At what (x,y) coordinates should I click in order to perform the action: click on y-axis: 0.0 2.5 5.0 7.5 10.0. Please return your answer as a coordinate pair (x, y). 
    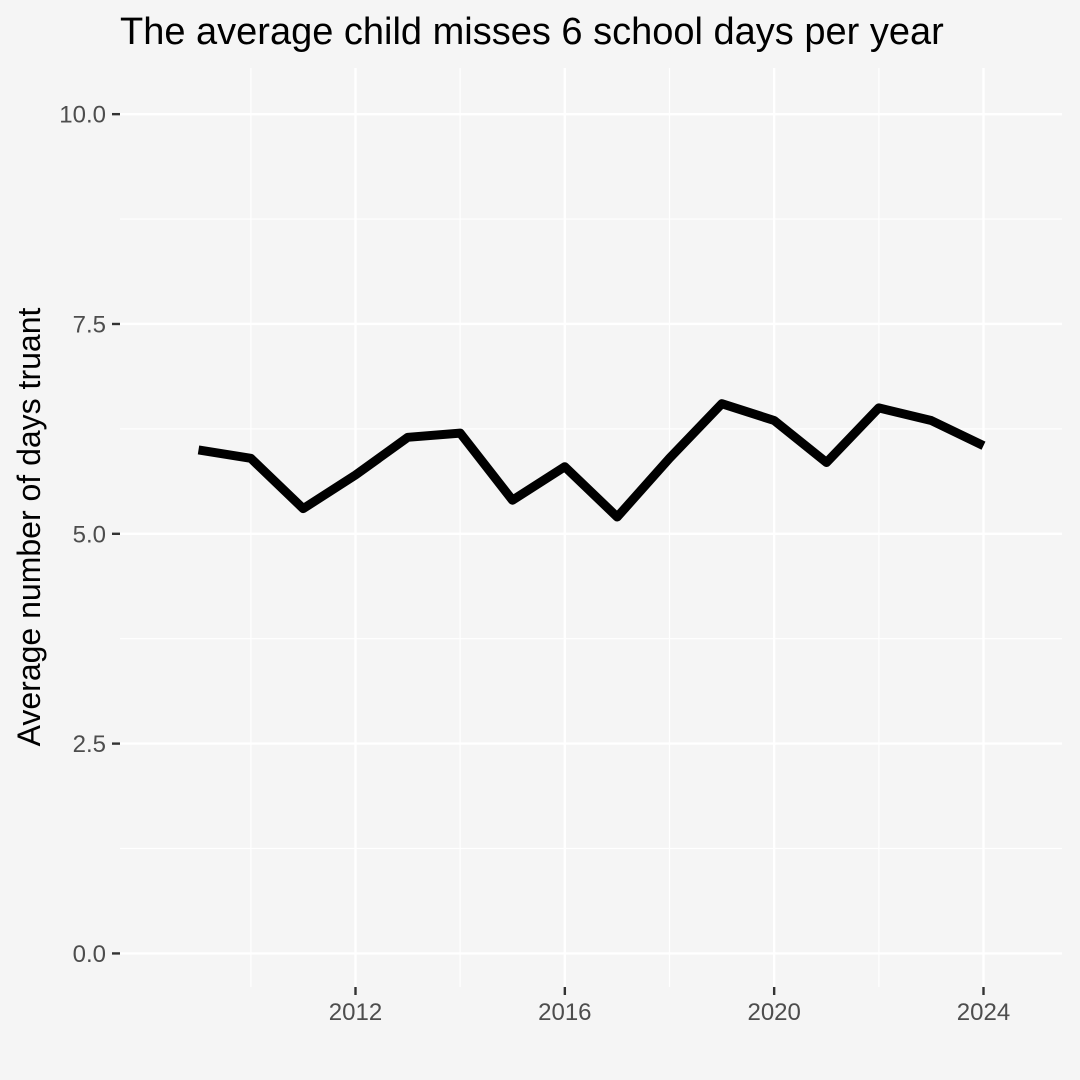
    Looking at the image, I should click on (89, 535).